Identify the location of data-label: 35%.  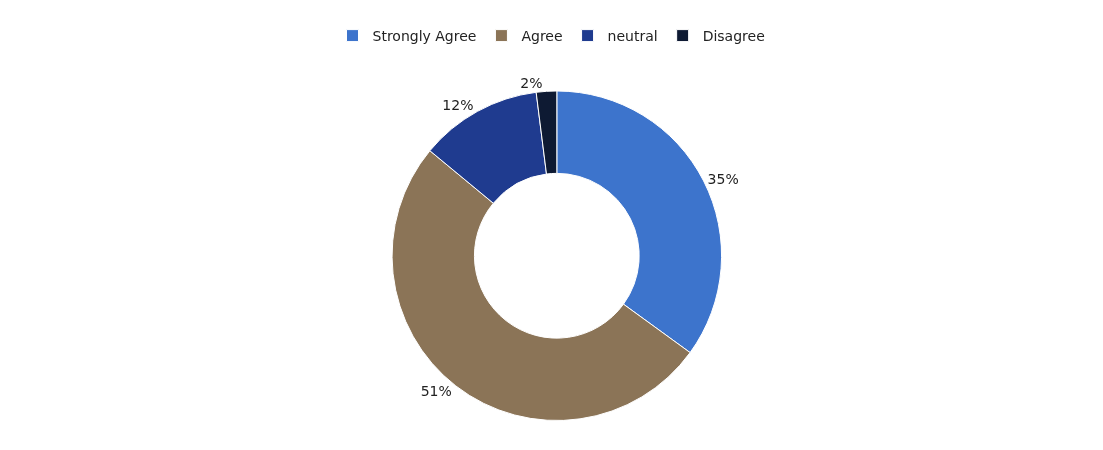
(723, 179).